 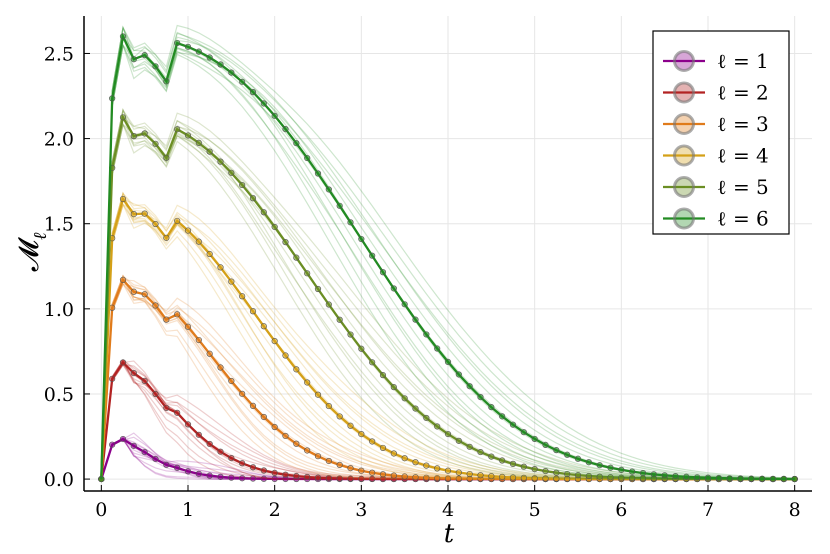 What do you see at coordinates (743, 61) in the screenshot?
I see `legend-label: ℓ = 1` at bounding box center [743, 61].